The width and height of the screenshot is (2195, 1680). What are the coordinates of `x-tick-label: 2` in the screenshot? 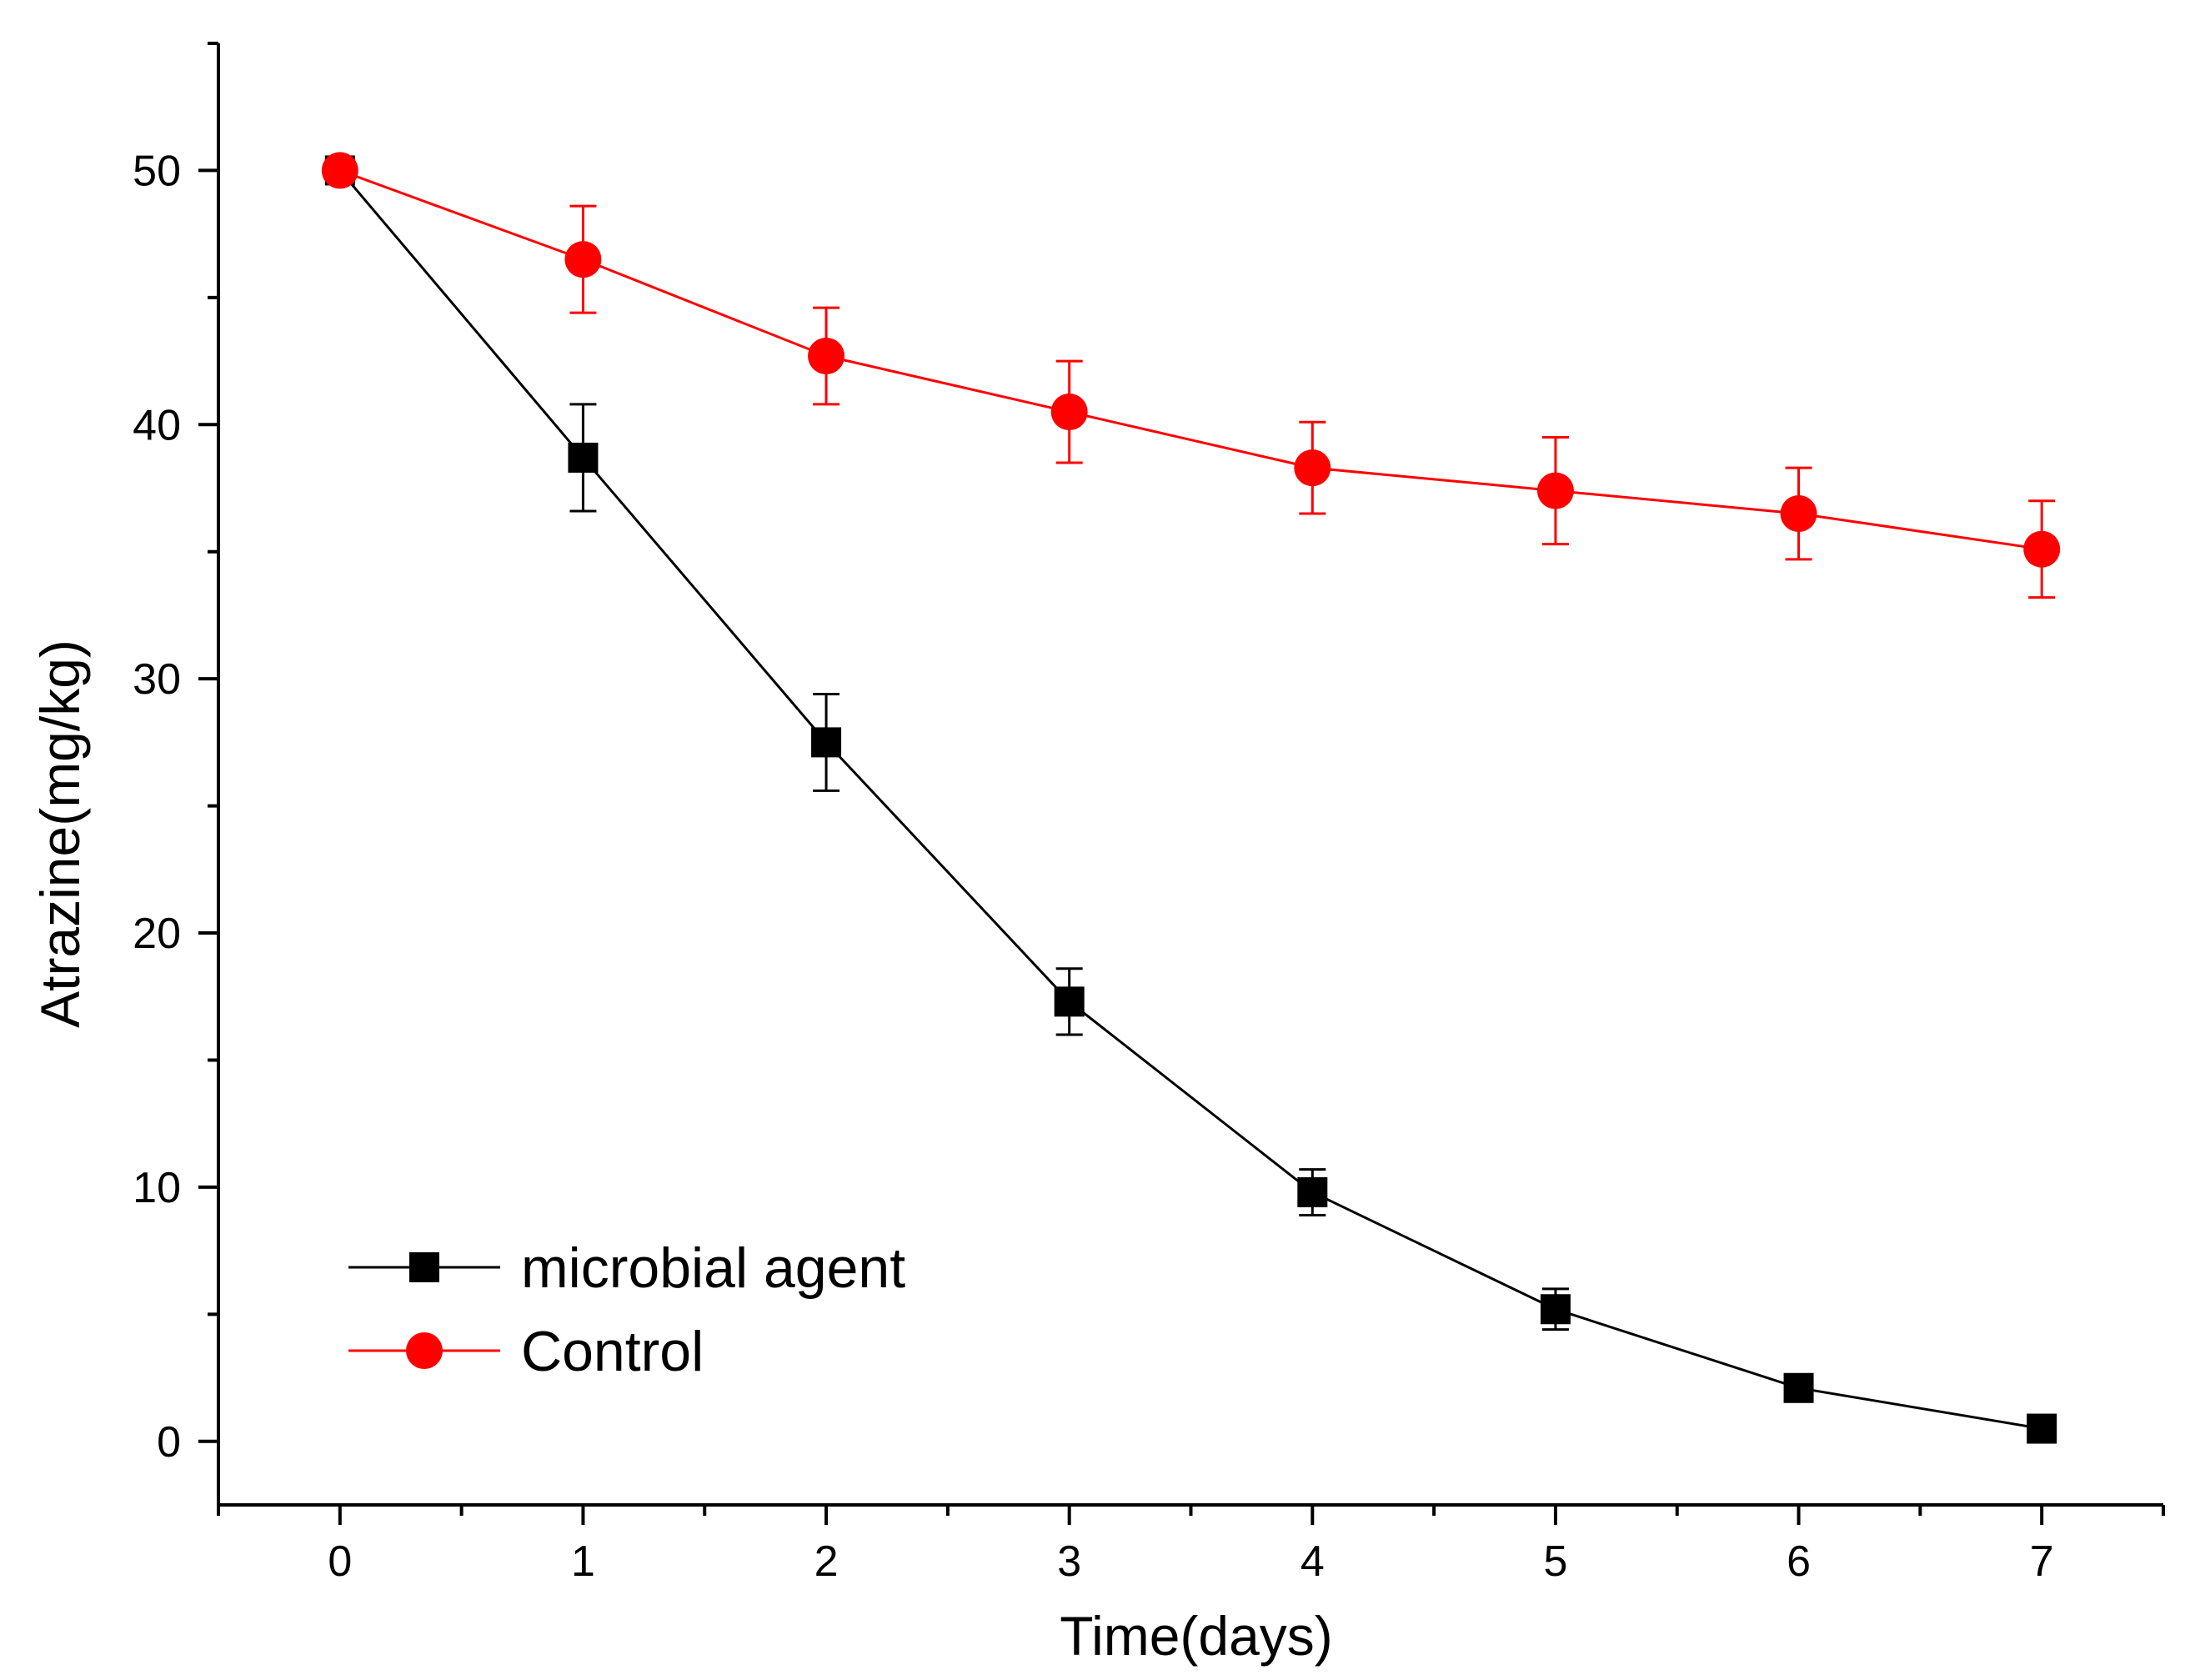 It's located at (826, 1561).